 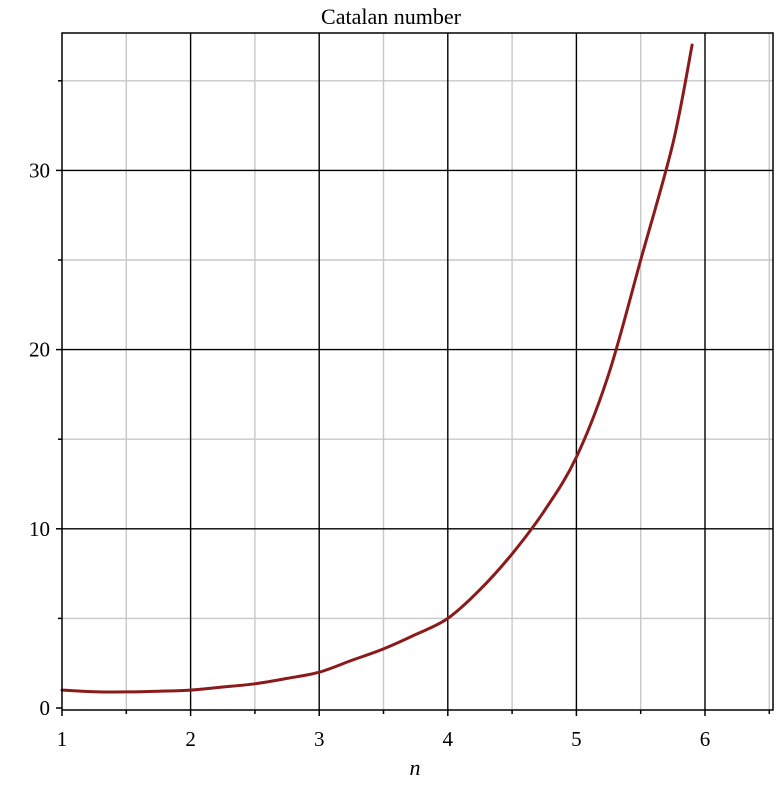 What do you see at coordinates (39, 439) in the screenshot?
I see `y-tick-labels: 0 10 20 30` at bounding box center [39, 439].